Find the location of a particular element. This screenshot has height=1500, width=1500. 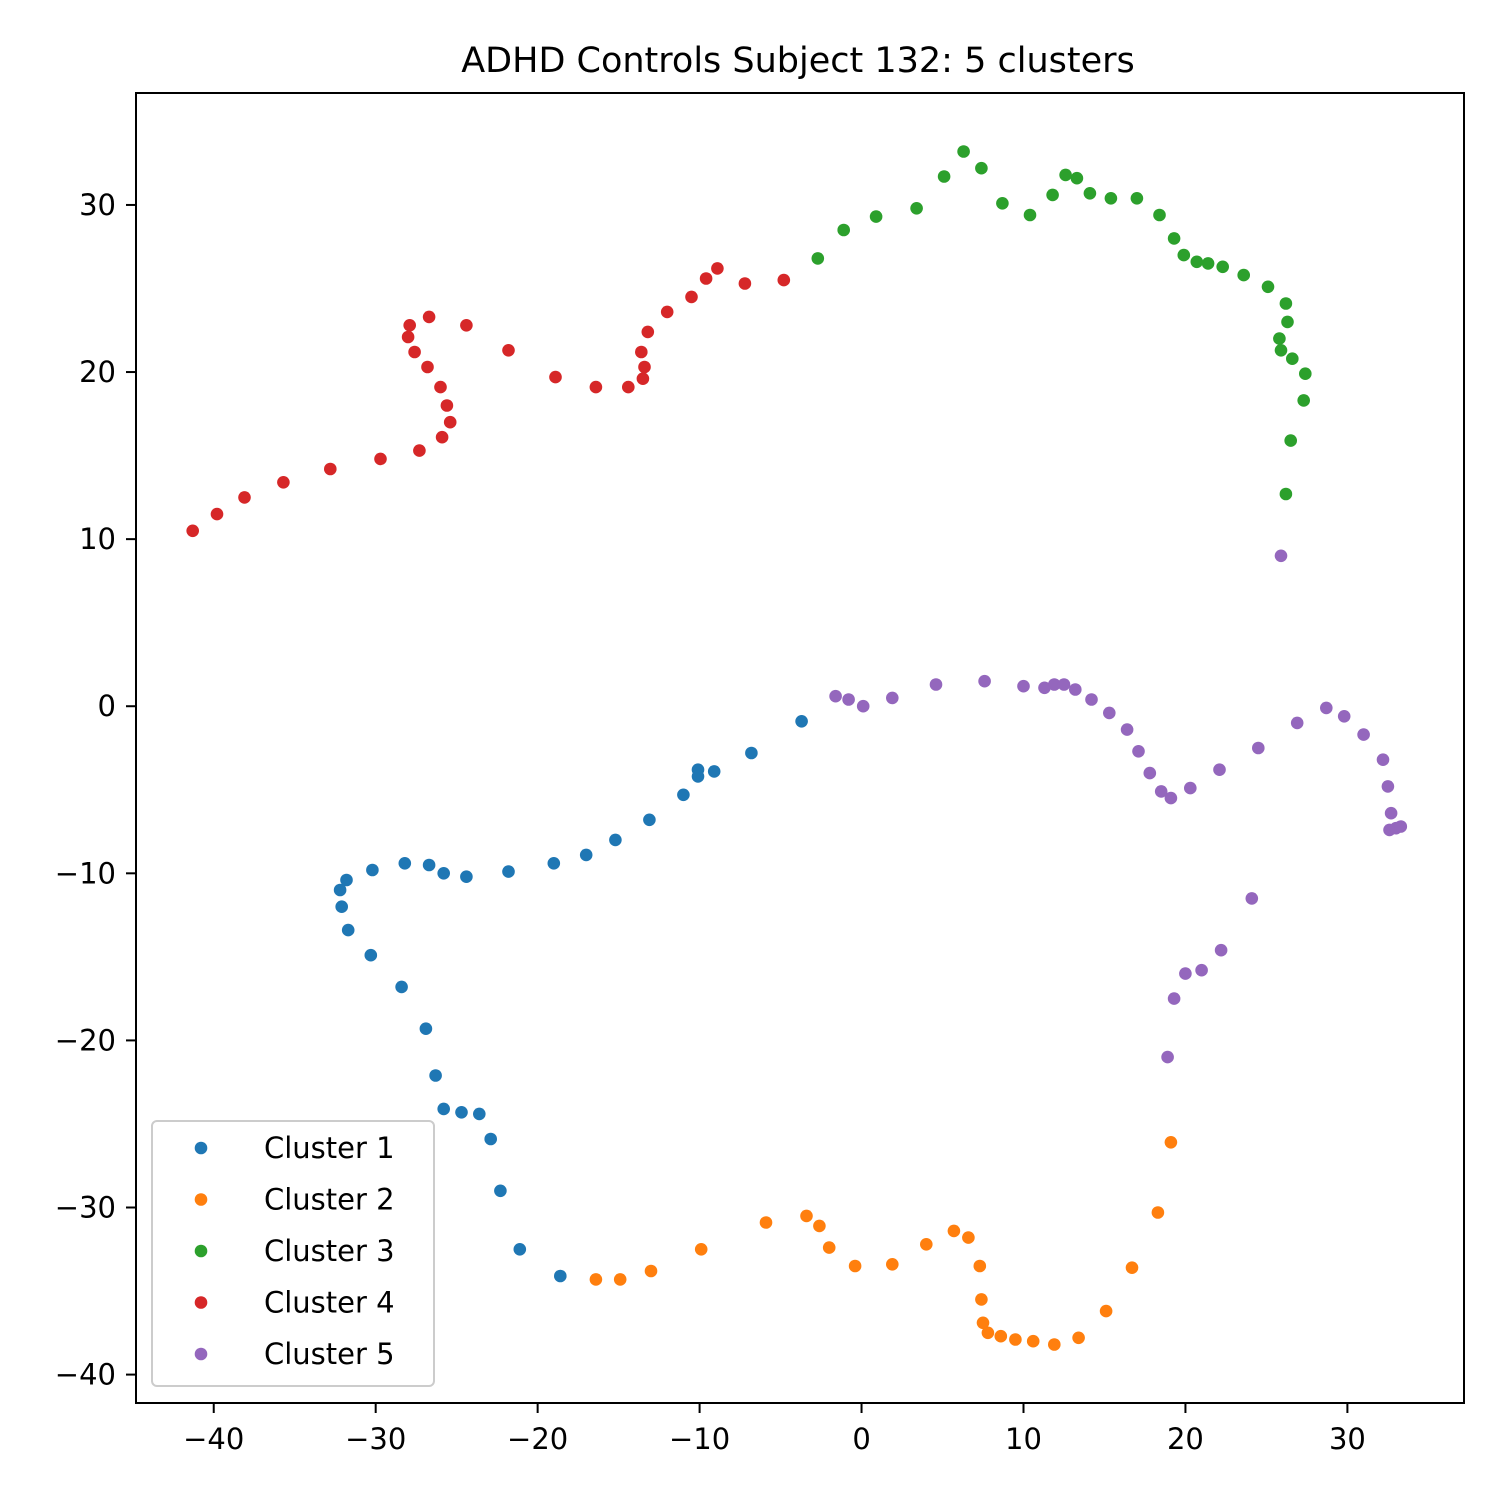

y-tick-label: 10 is located at coordinates (97, 539).